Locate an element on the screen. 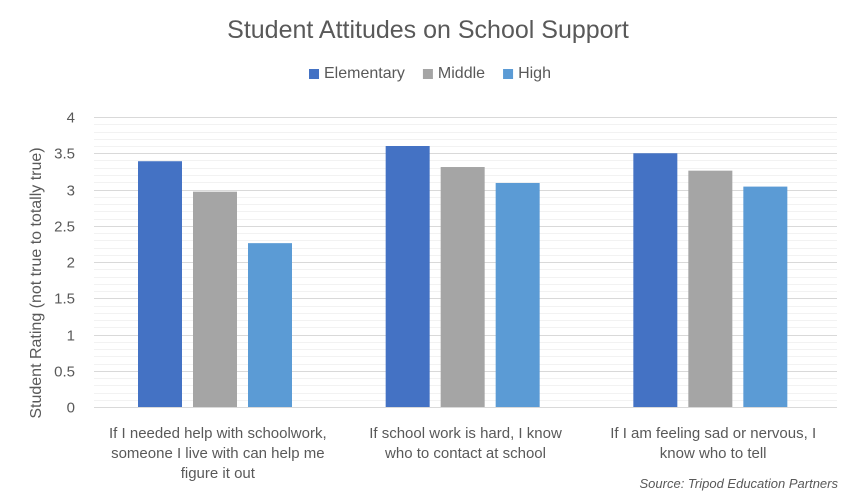  chart-title: Student Attitudes on School Support is located at coordinates (428, 30).